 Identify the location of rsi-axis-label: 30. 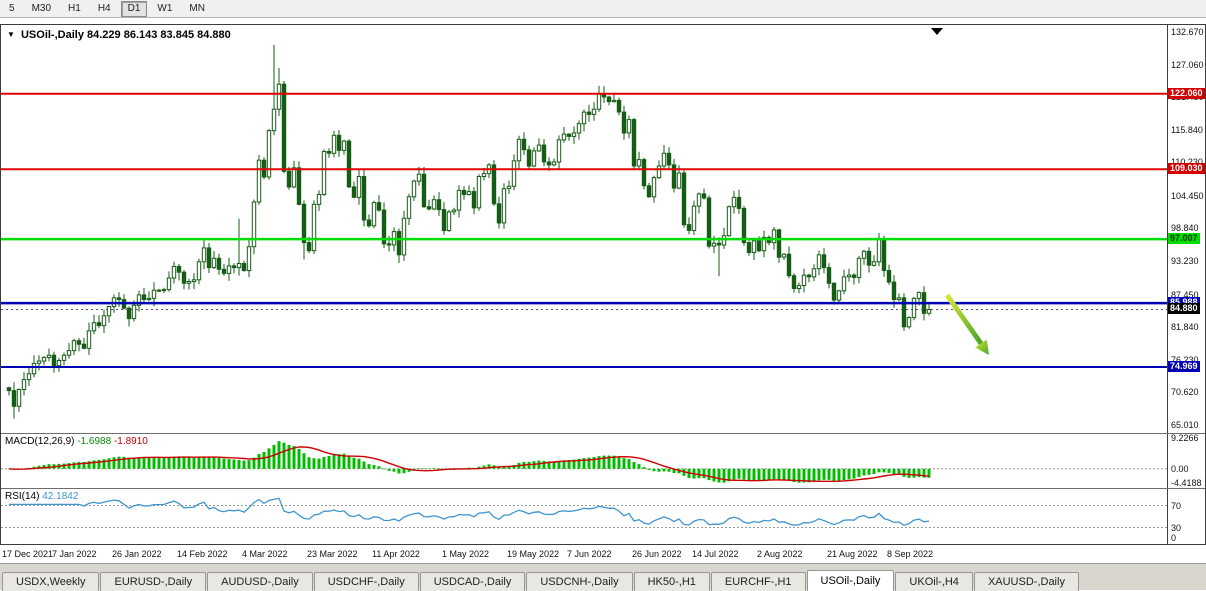
(1176, 528).